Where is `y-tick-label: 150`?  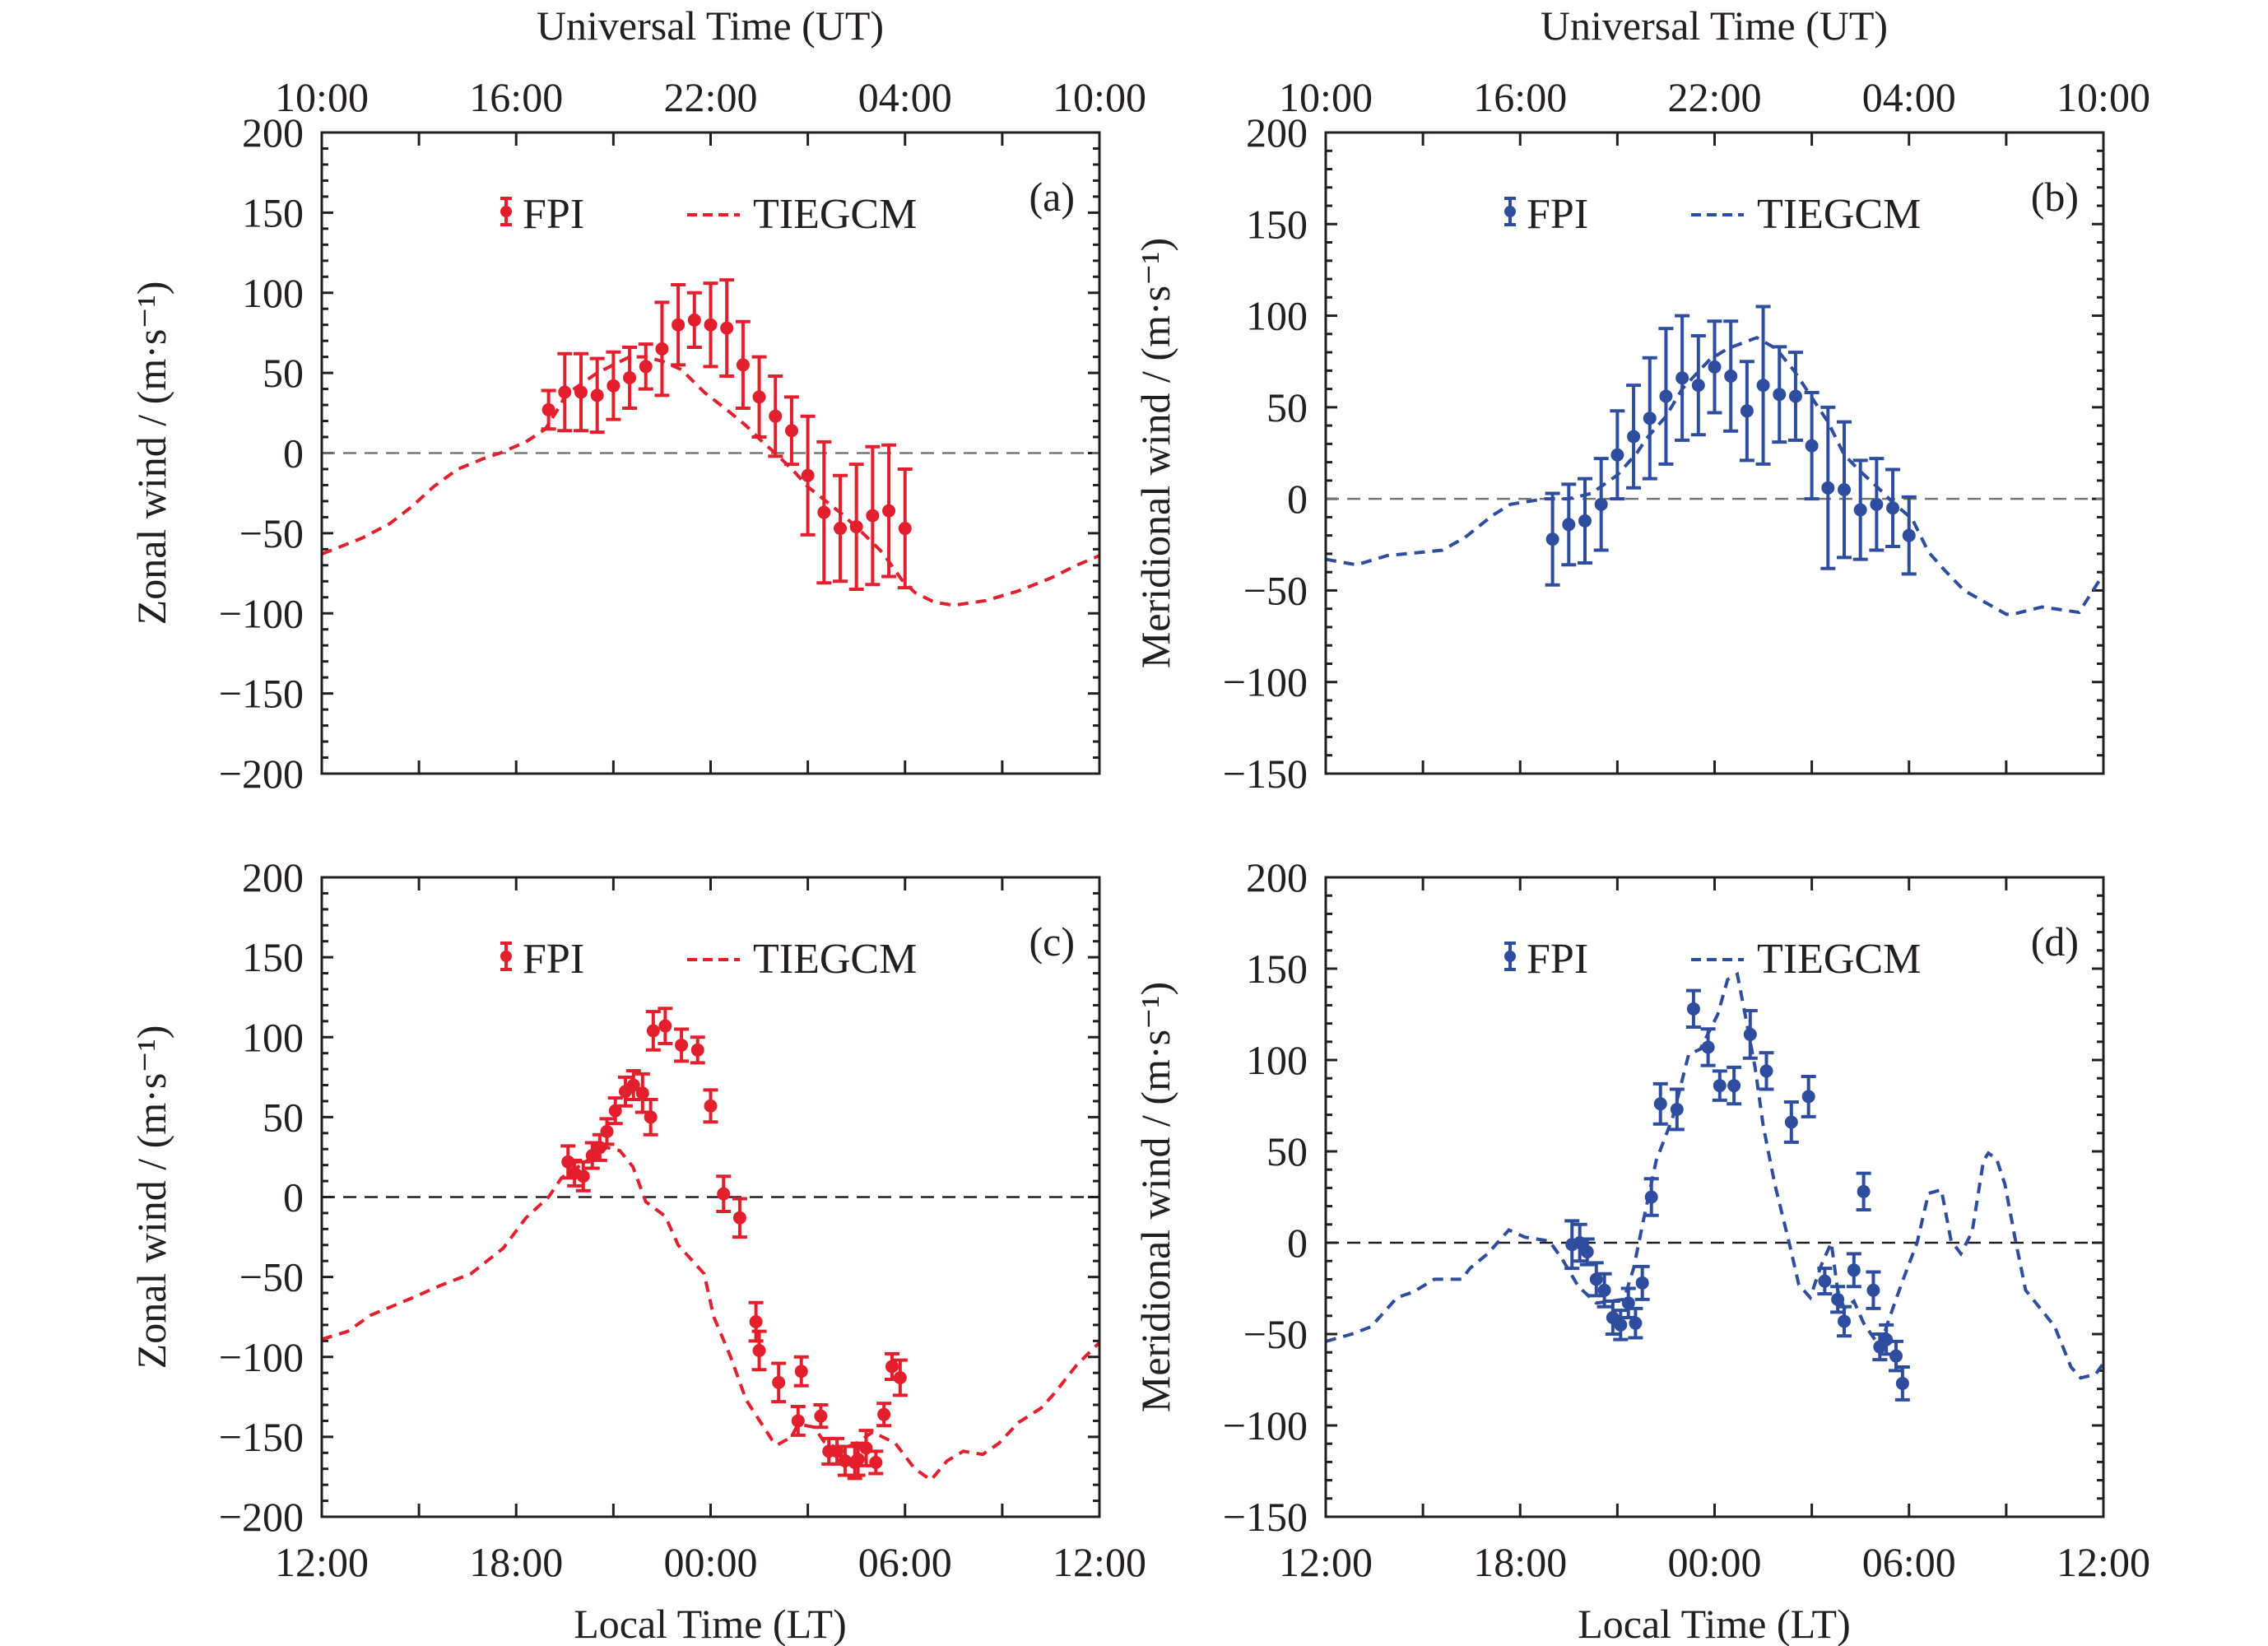 y-tick-label: 150 is located at coordinates (1277, 969).